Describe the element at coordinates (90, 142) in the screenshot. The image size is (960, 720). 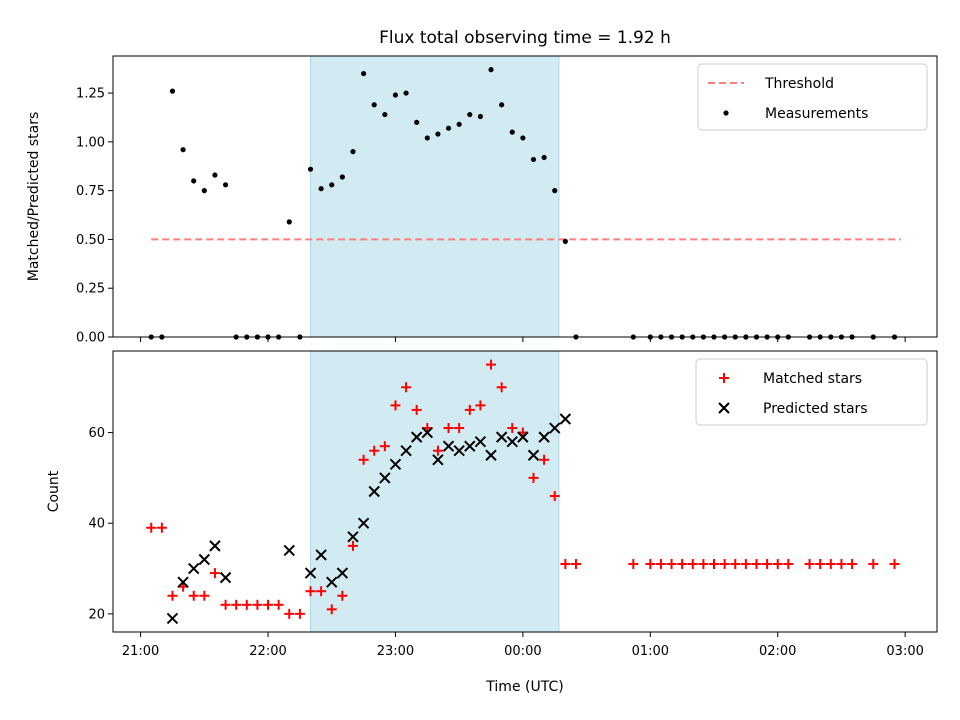
I see `y-tick-label: 1.00` at that location.